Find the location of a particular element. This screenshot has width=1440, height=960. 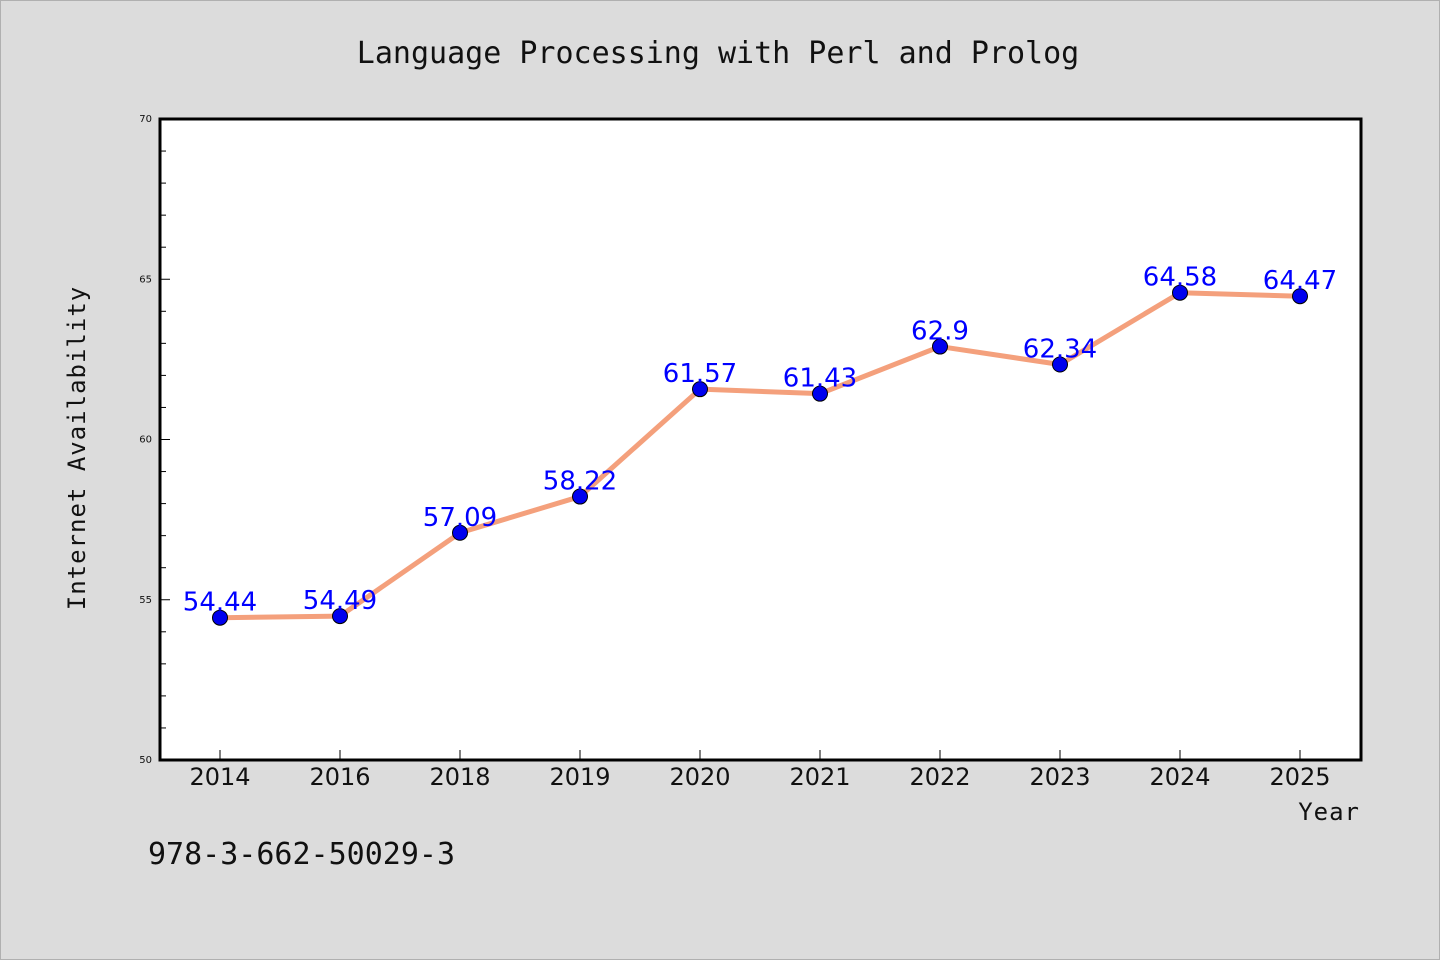

data-label: 61.57 is located at coordinates (700, 374).